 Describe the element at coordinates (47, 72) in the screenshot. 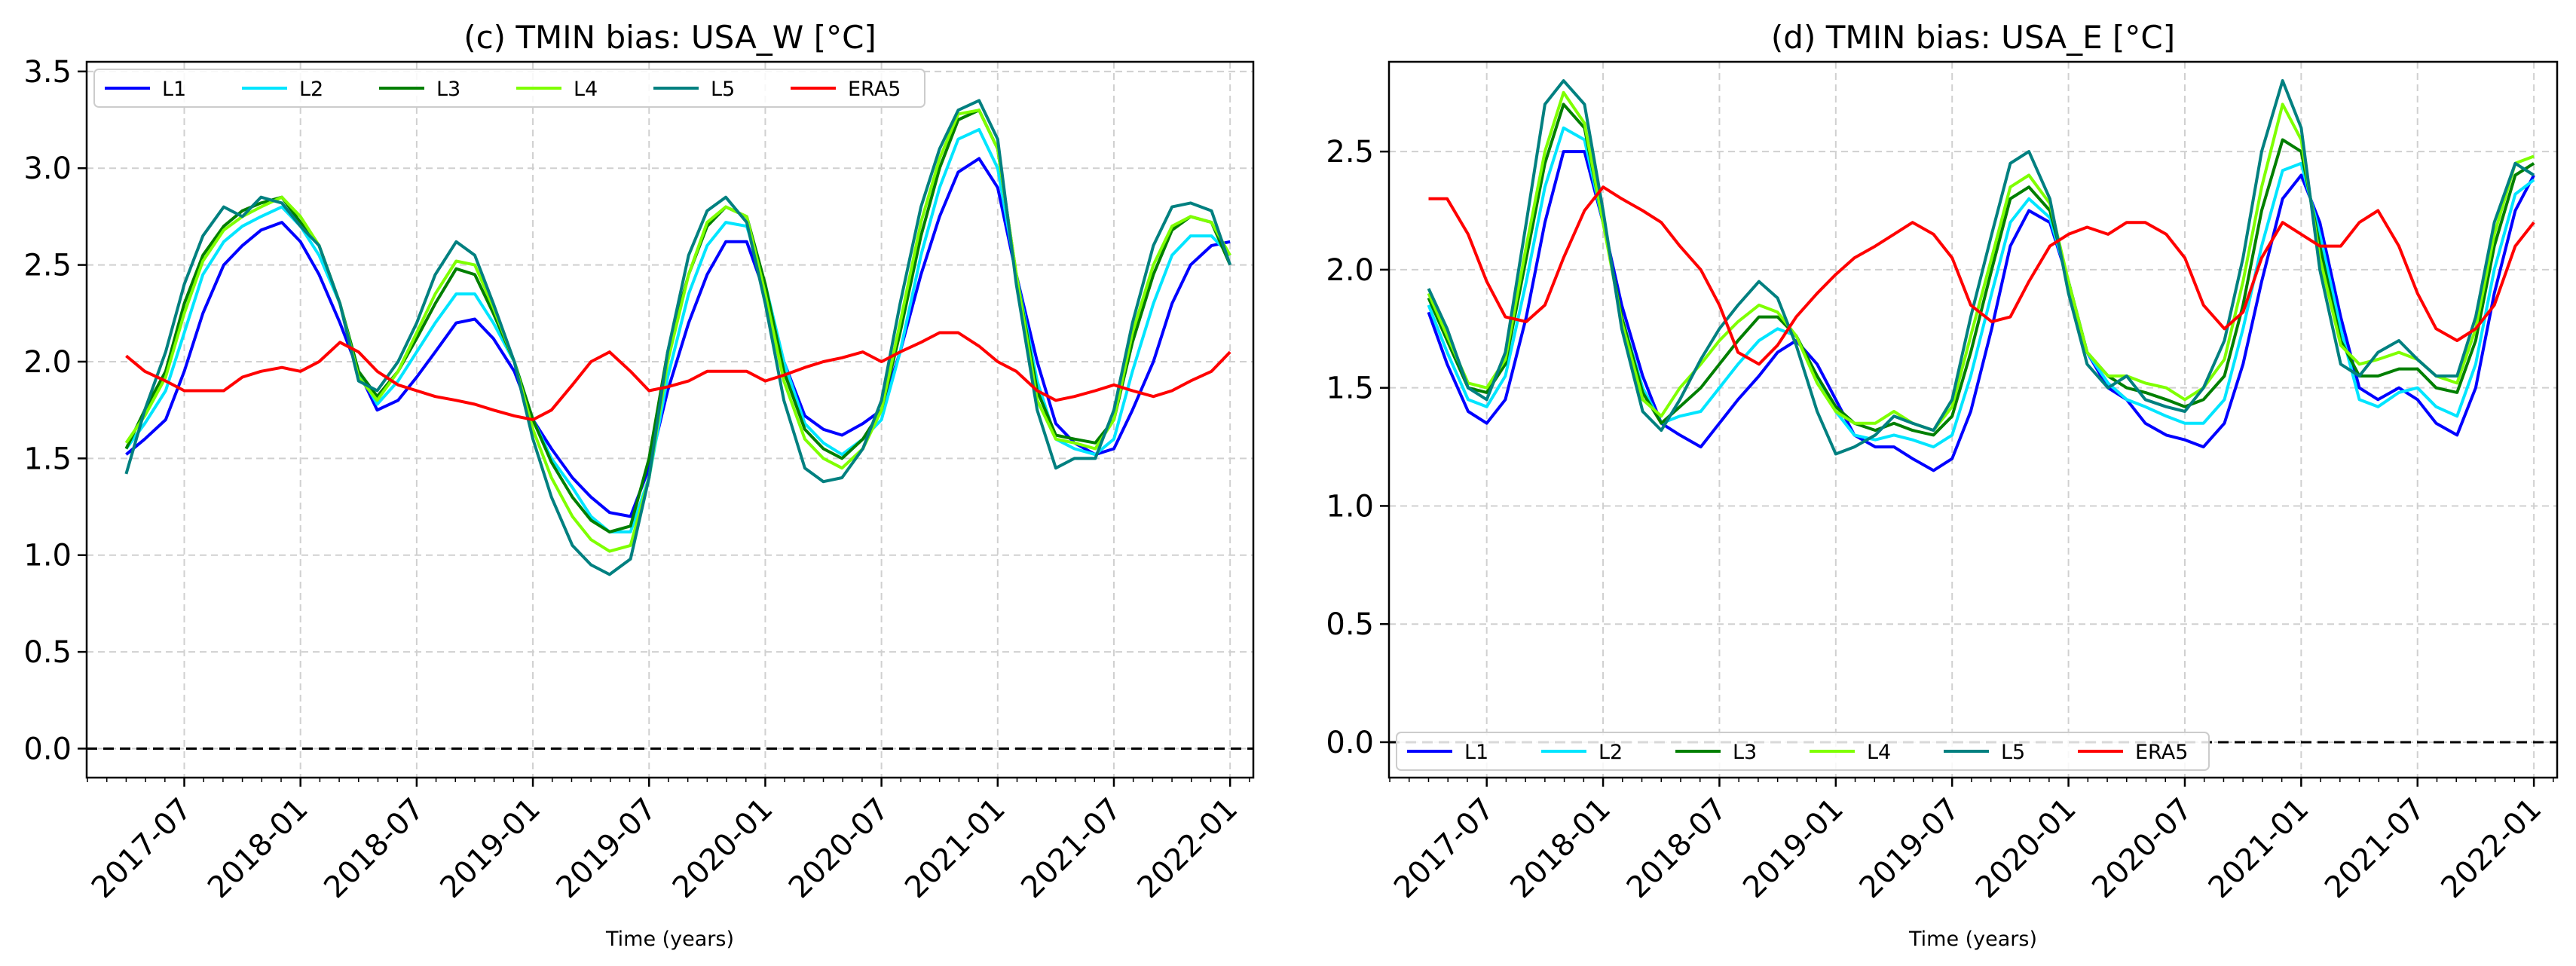

I see `y-tick-label: 3.5` at that location.